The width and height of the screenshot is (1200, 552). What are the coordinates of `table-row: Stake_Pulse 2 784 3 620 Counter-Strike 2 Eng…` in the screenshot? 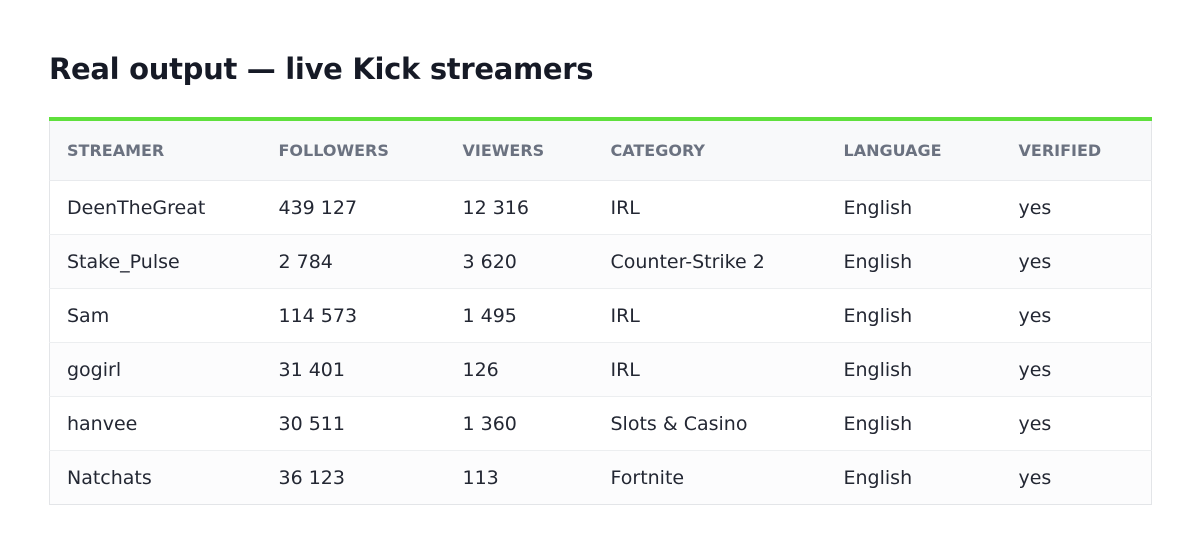 It's located at (600, 261).